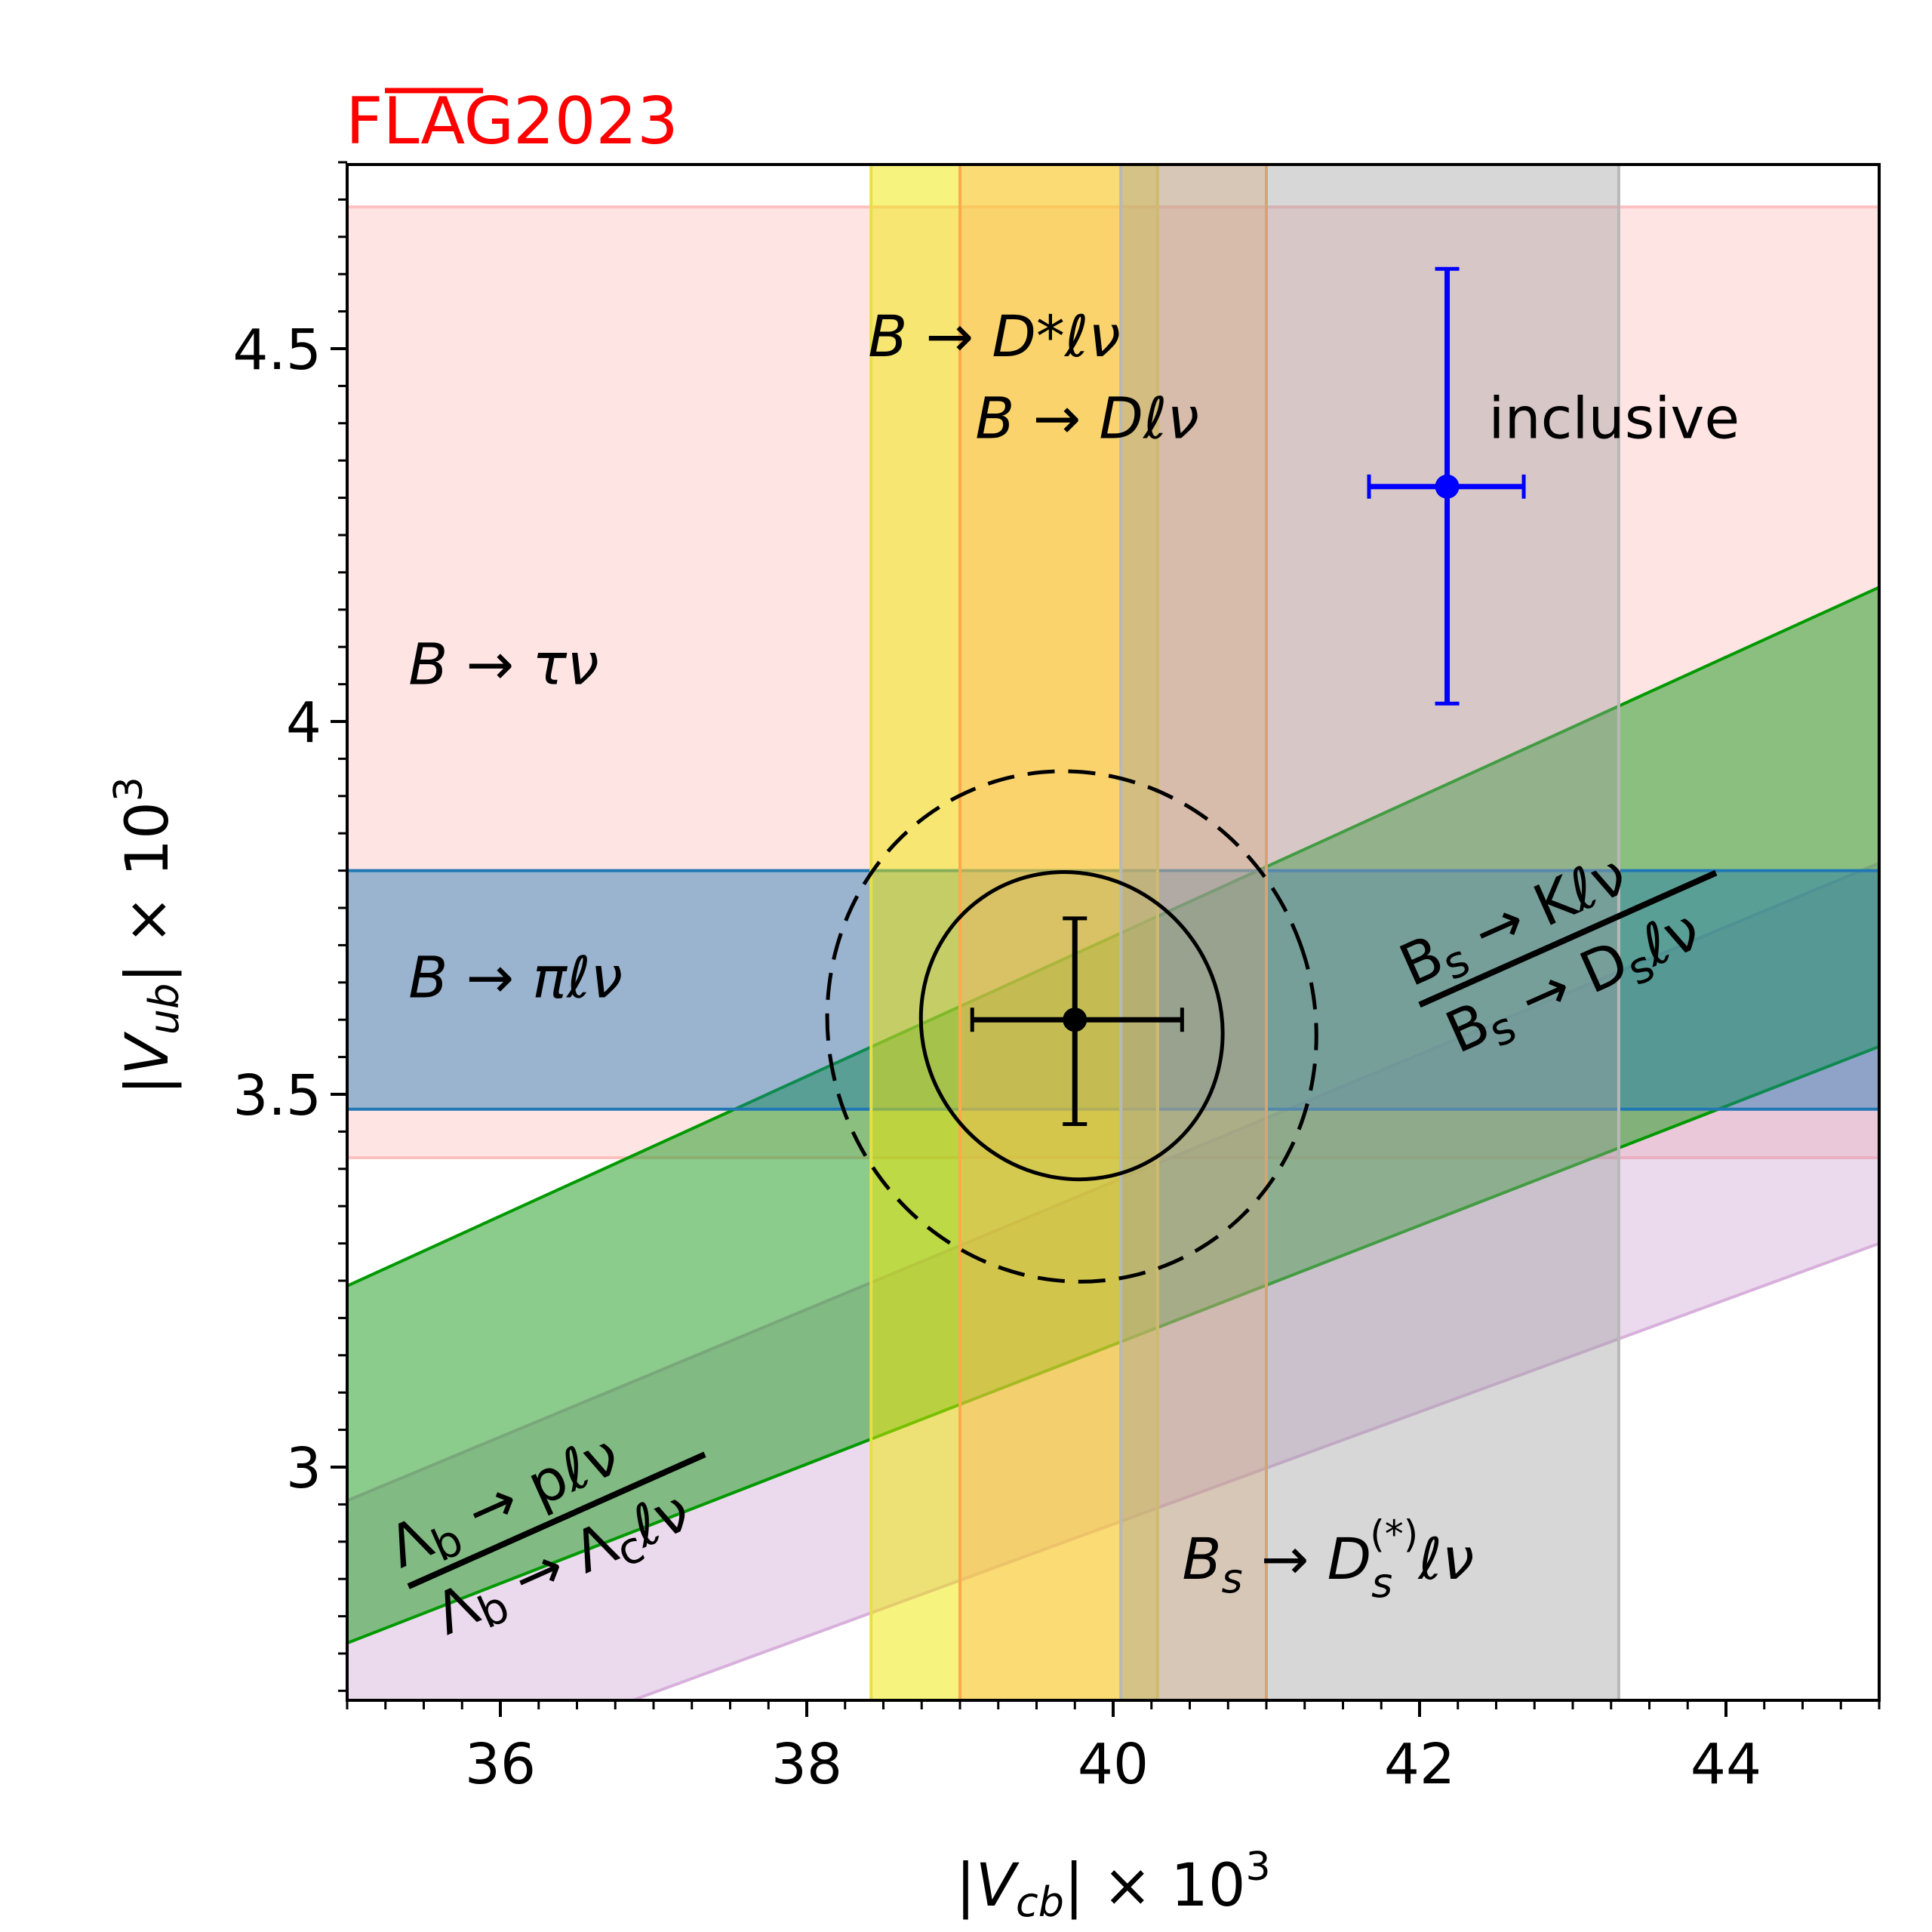 Image resolution: width=1932 pixels, height=1932 pixels. What do you see at coordinates (500, 1764) in the screenshot?
I see `x-tick-label: 36` at bounding box center [500, 1764].